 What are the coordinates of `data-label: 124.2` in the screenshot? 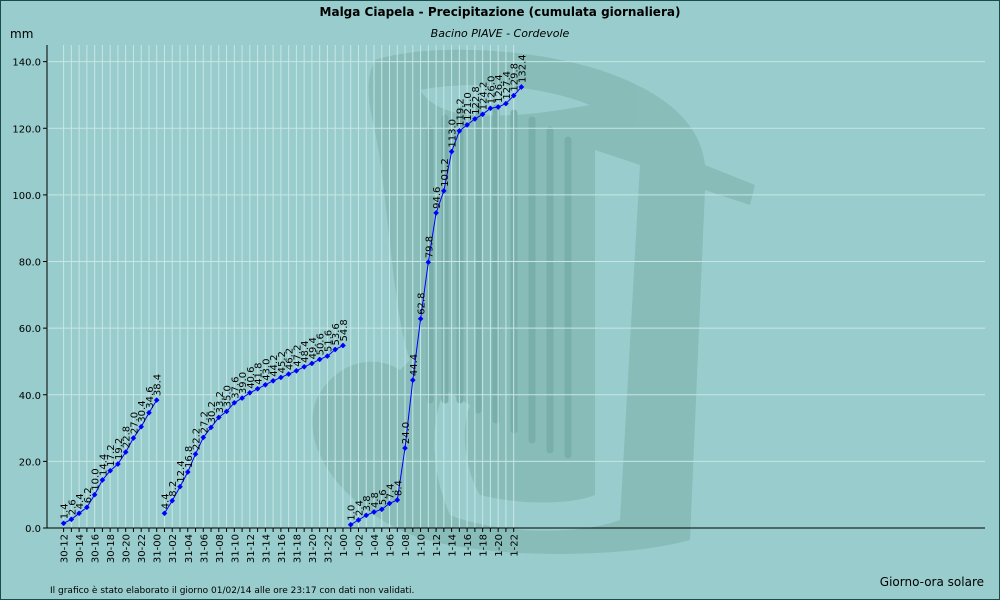 It's located at (484, 96).